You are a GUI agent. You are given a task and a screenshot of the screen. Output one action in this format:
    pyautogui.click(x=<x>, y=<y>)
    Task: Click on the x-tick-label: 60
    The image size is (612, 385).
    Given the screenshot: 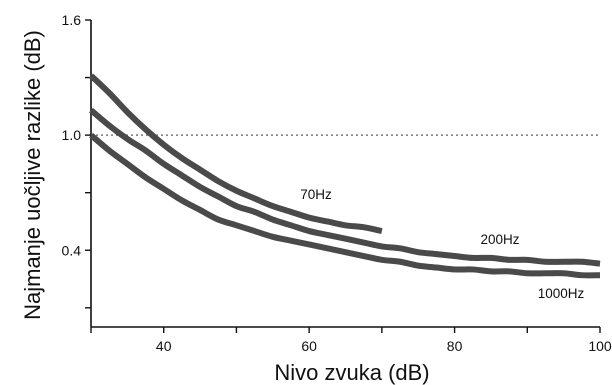 What is the action you would take?
    pyautogui.click(x=309, y=346)
    